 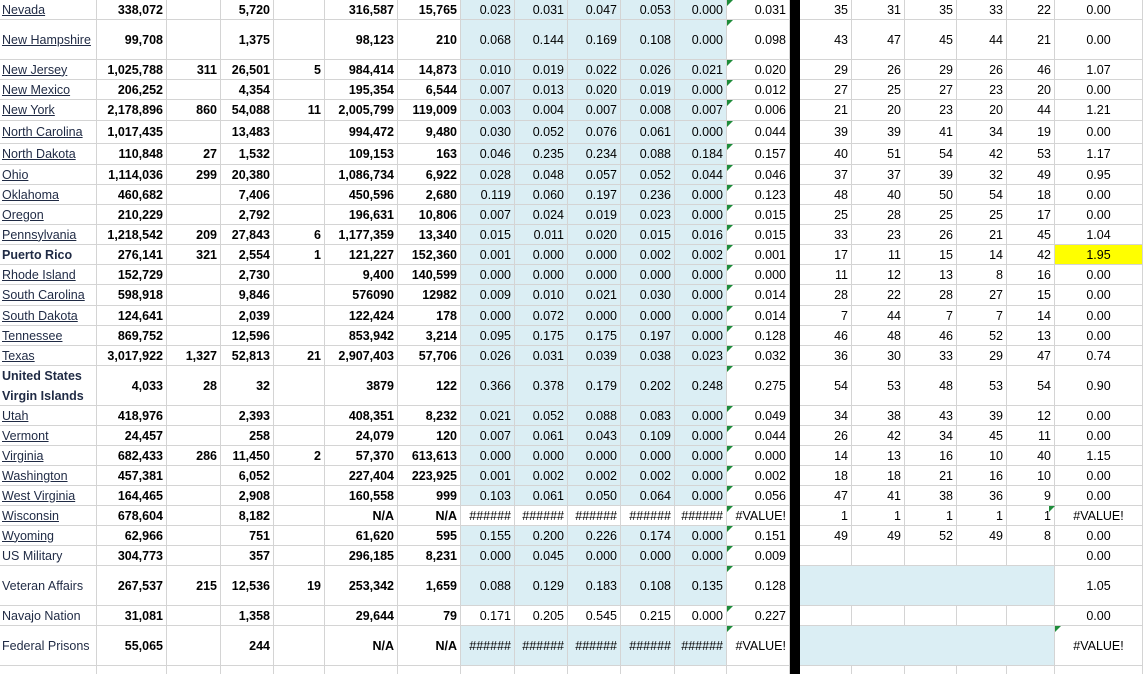 I want to click on cell: 0.215, so click(x=648, y=616).